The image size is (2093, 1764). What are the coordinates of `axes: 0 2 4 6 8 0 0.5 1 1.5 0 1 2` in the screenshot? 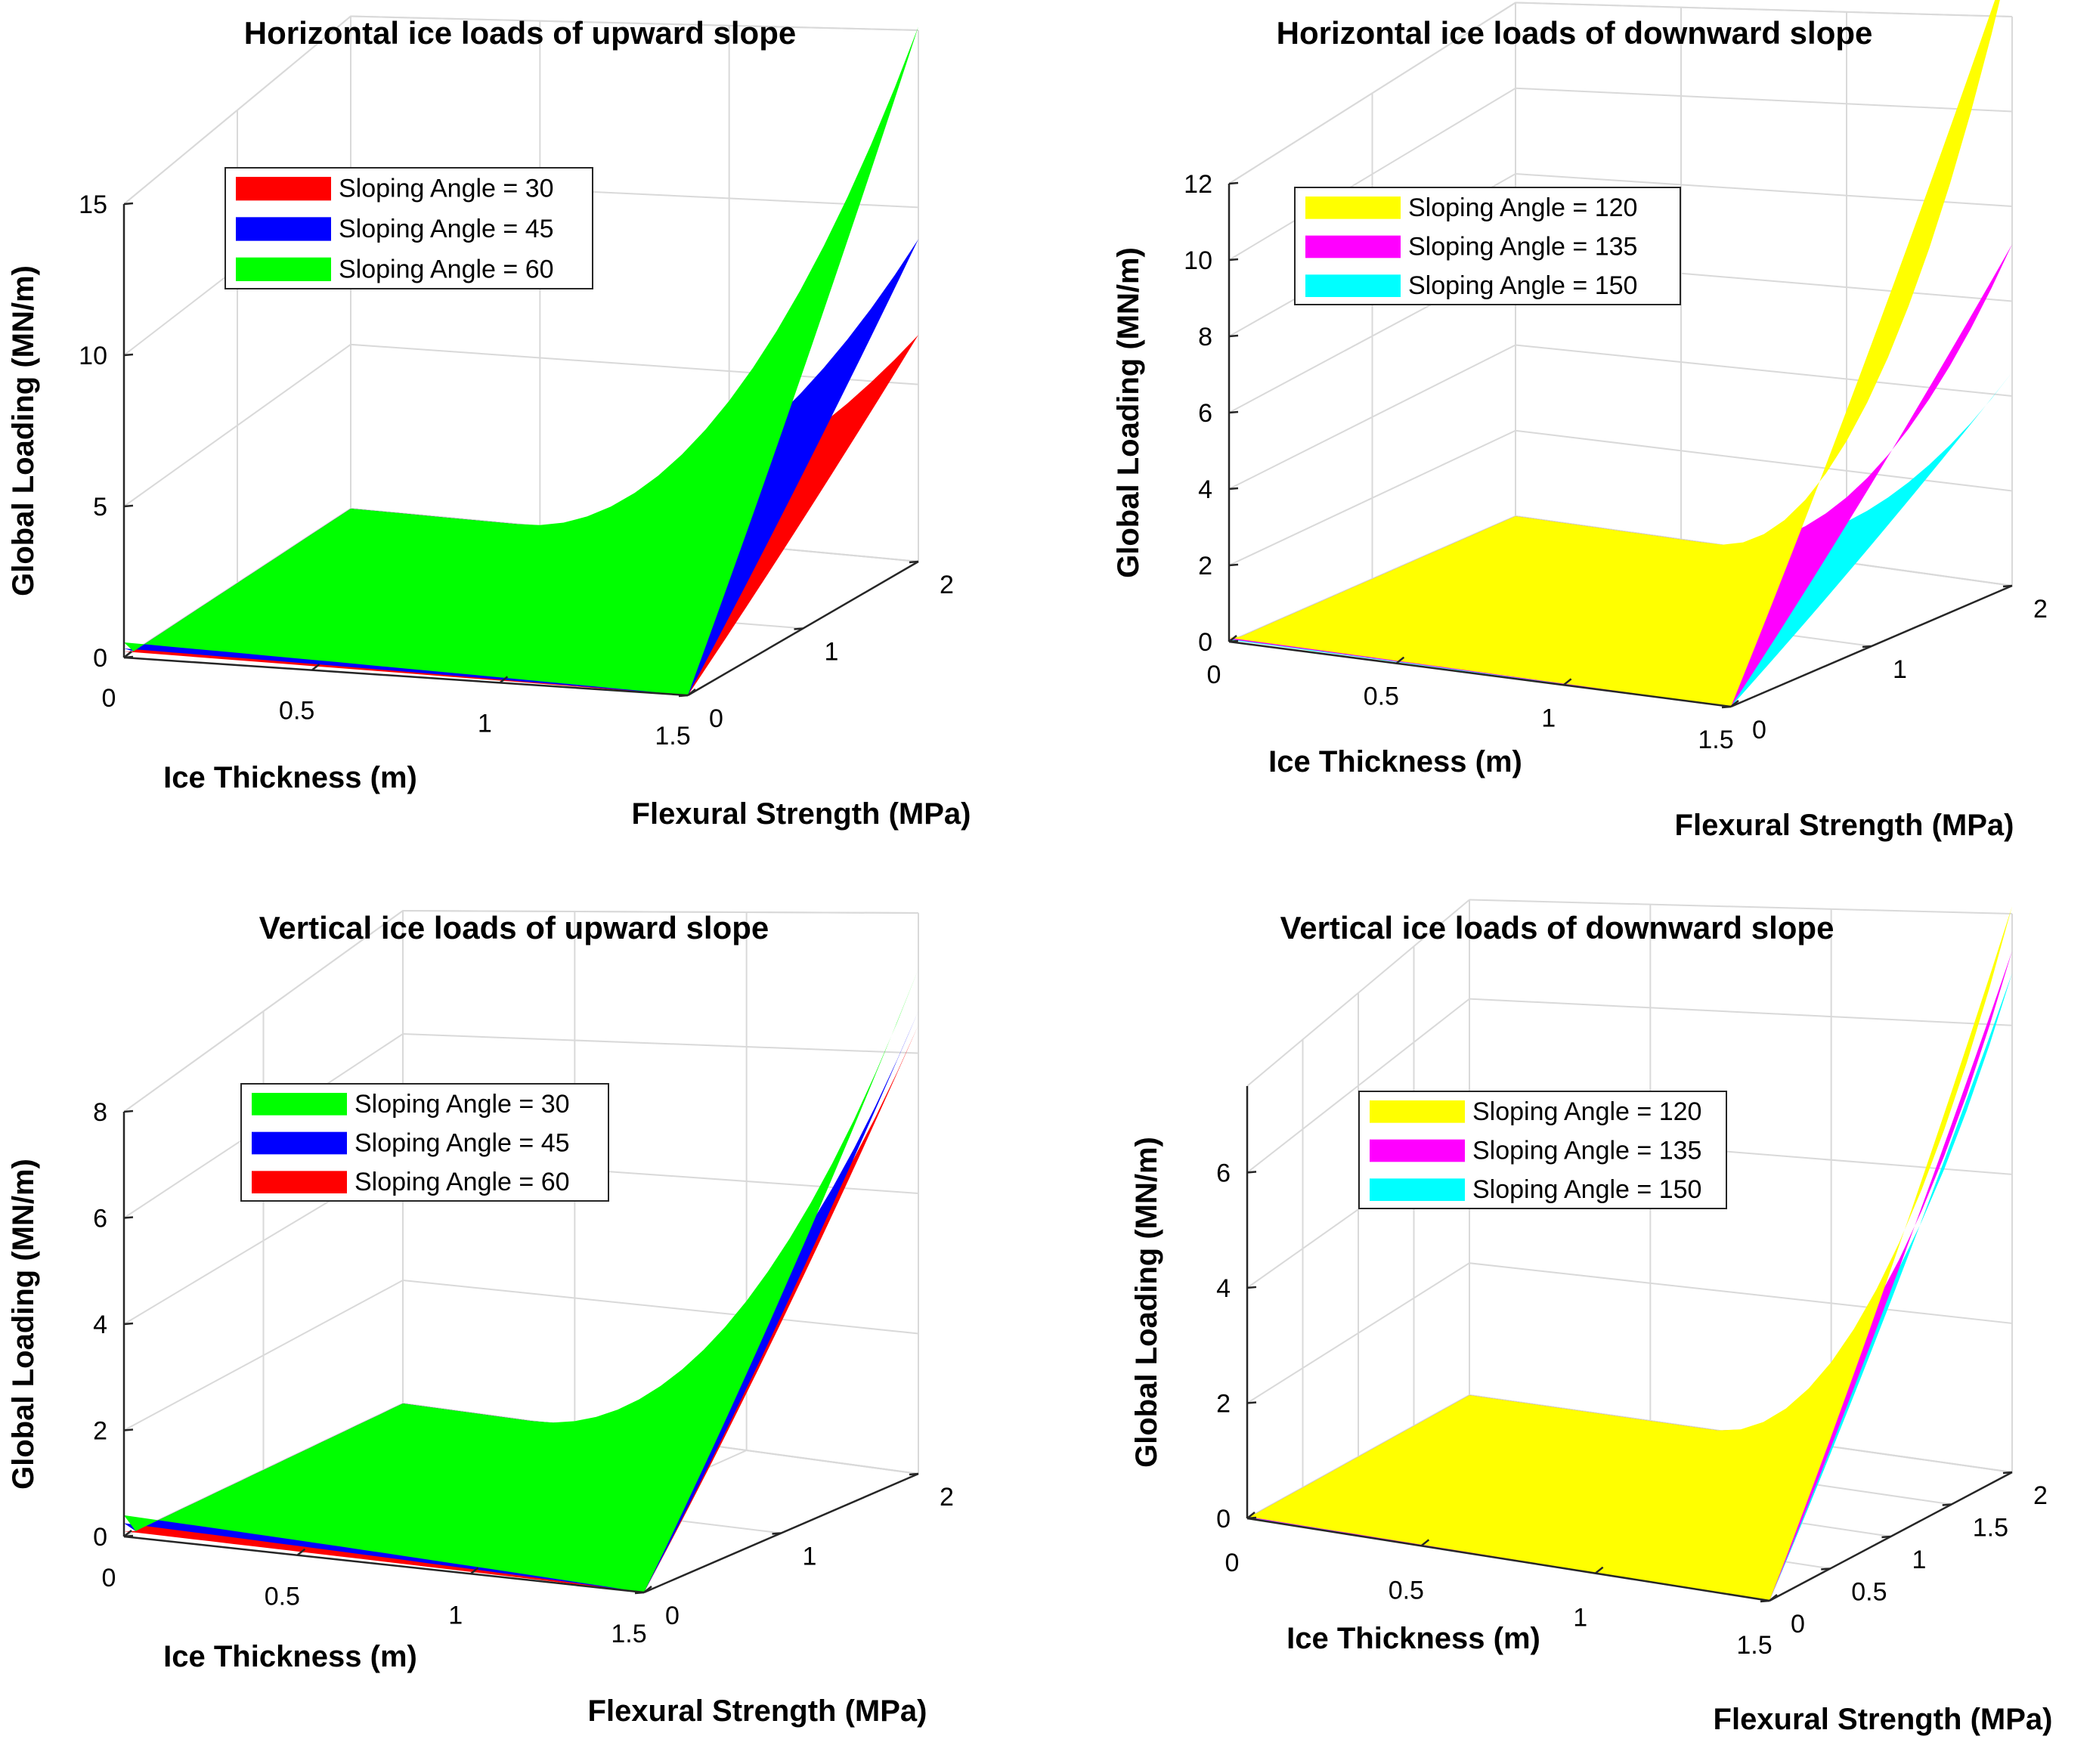 It's located at (523, 1373).